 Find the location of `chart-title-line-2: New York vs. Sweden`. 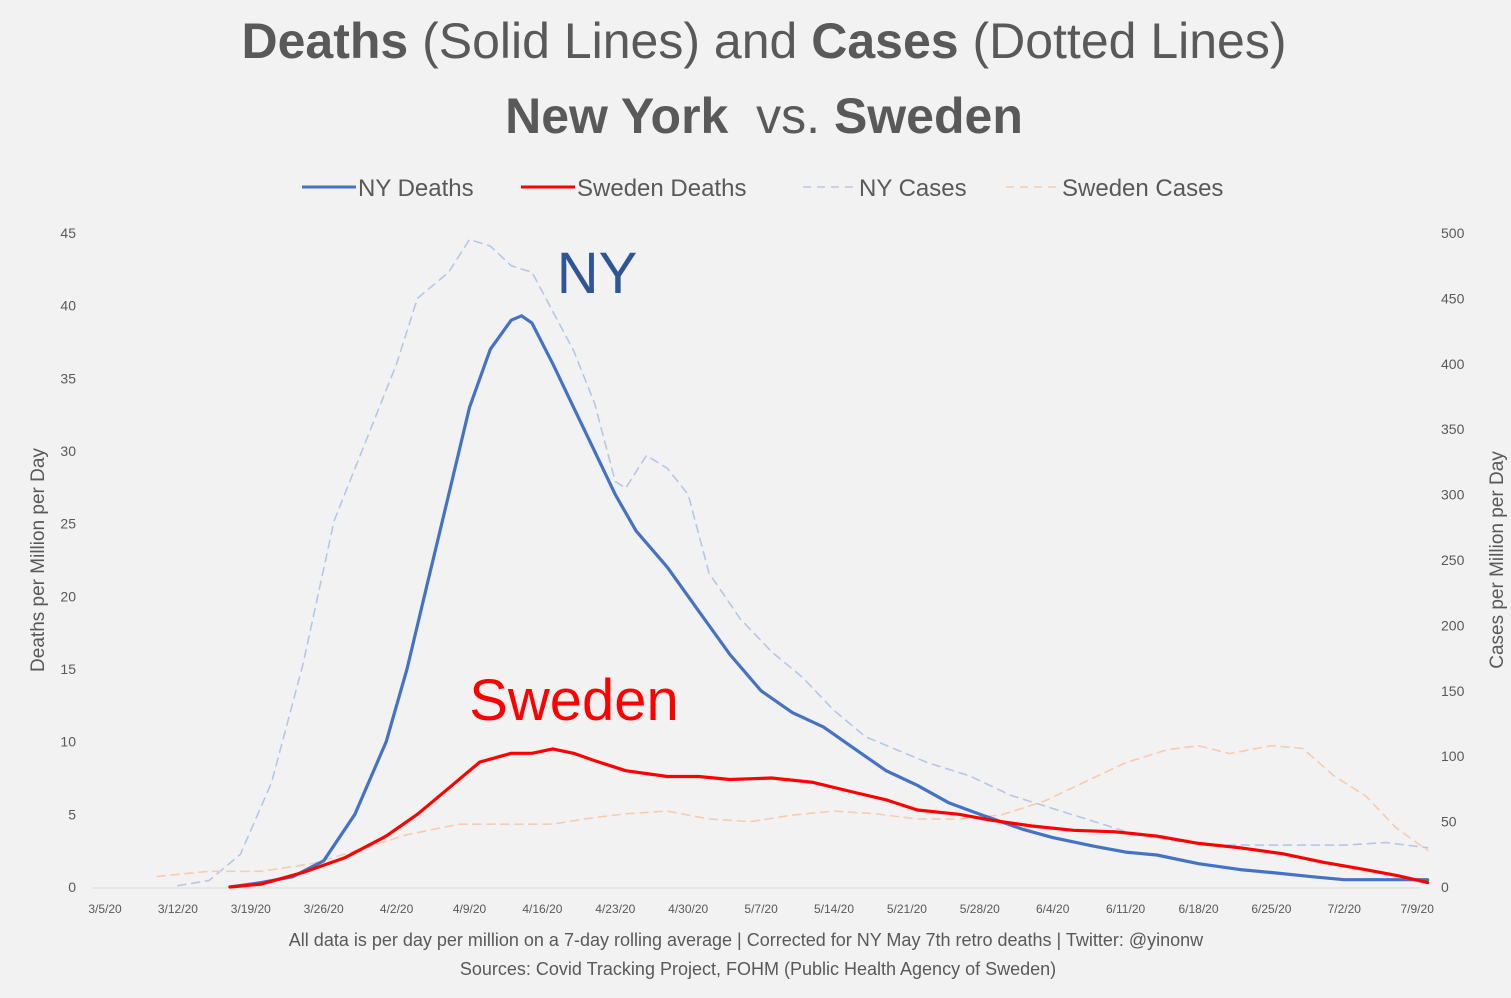

chart-title-line-2: New York vs. Sweden is located at coordinates (764, 116).